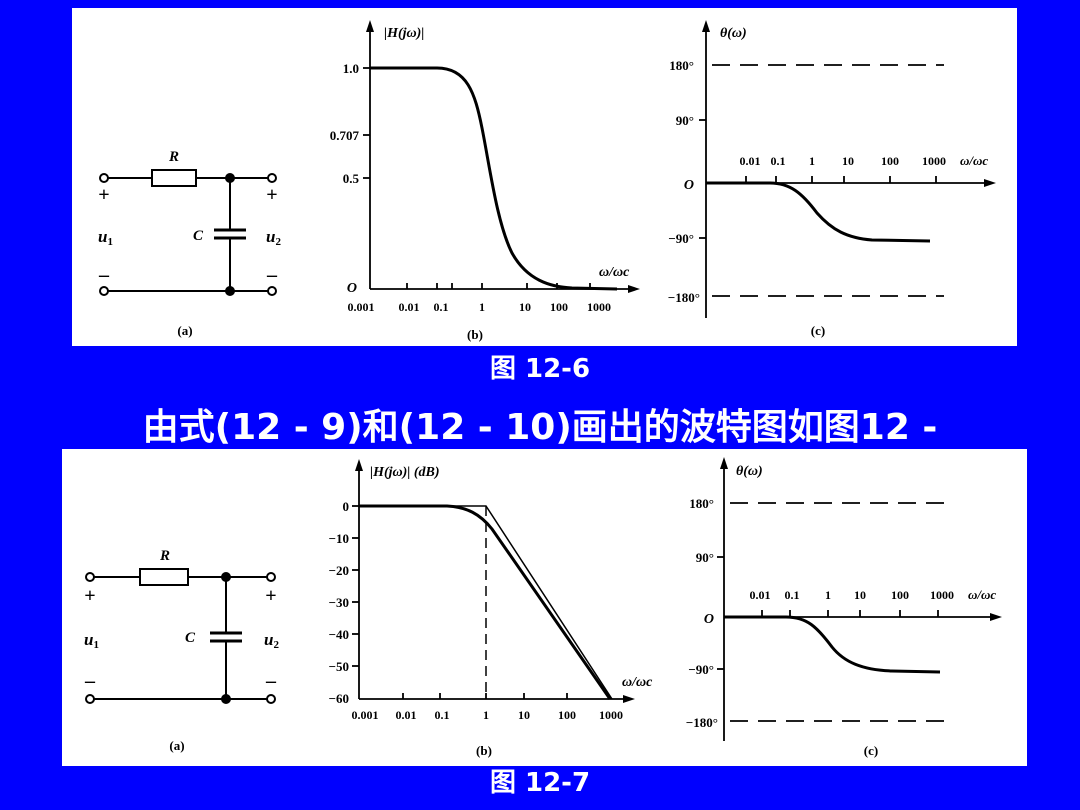 The image size is (1080, 810). Describe the element at coordinates (934, 161) in the screenshot. I see `fig6-phase-xtick-6: 1000` at that location.